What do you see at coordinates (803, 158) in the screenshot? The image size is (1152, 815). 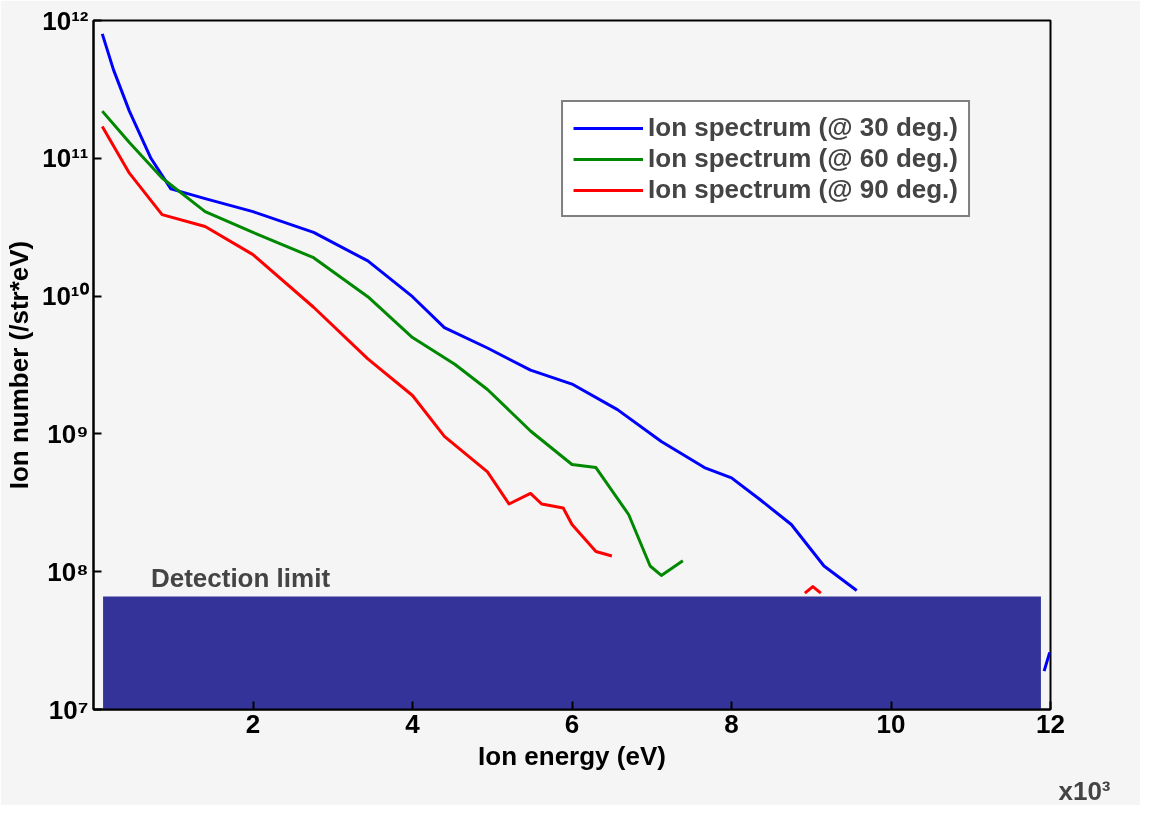 I see `legend-label: Ion spectrum (@ 60 deg.)` at bounding box center [803, 158].